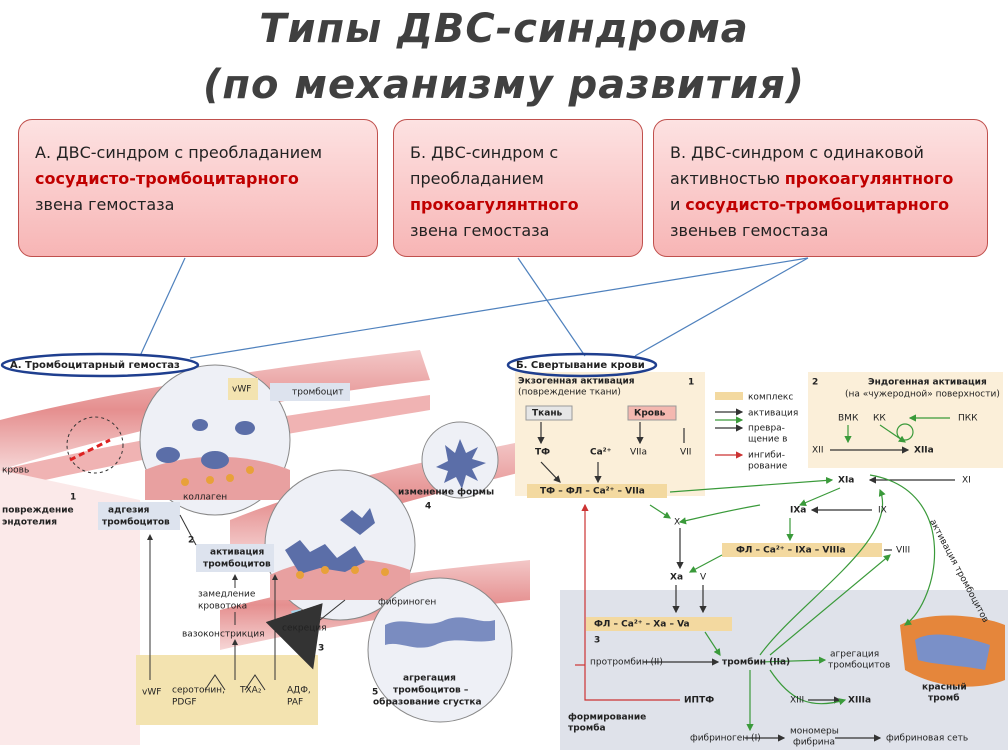 The height and width of the screenshot is (756, 1008). Describe the element at coordinates (642, 625) in the screenshot. I see `diagram-label: ФЛ – Ca²⁺ – Xa – Va` at that location.